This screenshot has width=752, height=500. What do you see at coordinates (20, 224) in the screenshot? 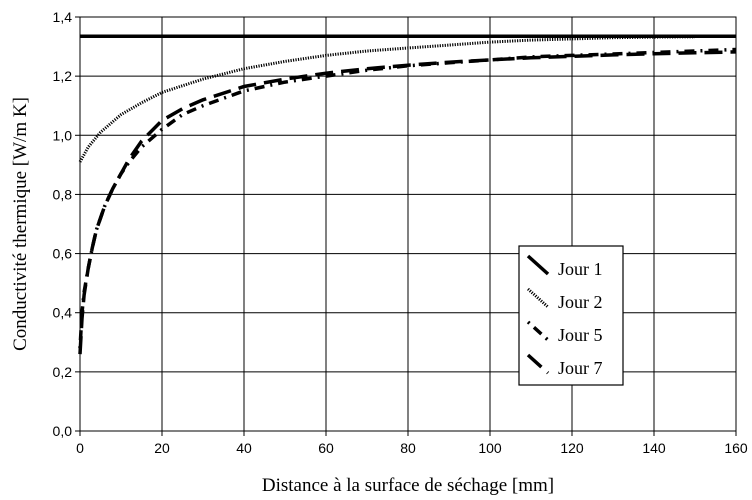
I see `y-axis-label: Conductivité thermique [W/m K]` at bounding box center [20, 224].